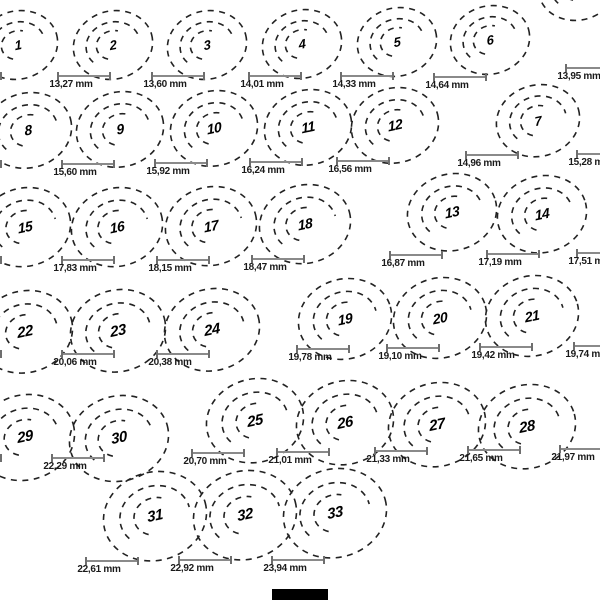 Image resolution: width=600 pixels, height=600 pixels. What do you see at coordinates (205, 461) in the screenshot?
I see `measure-label: 20,70 mm` at bounding box center [205, 461].